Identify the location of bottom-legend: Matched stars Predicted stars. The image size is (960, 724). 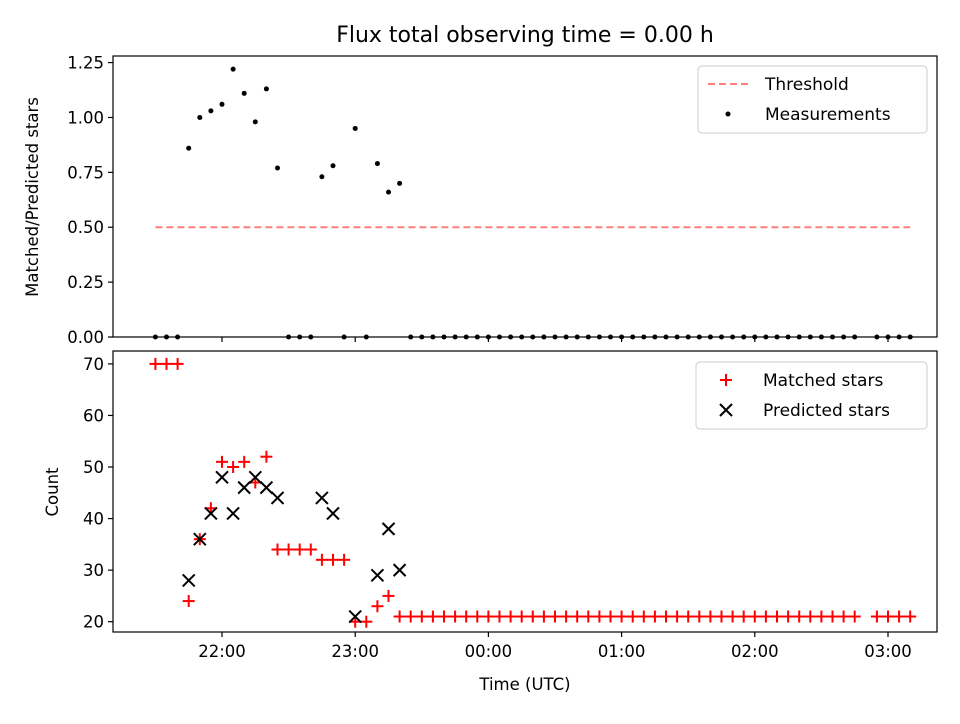
(811, 395).